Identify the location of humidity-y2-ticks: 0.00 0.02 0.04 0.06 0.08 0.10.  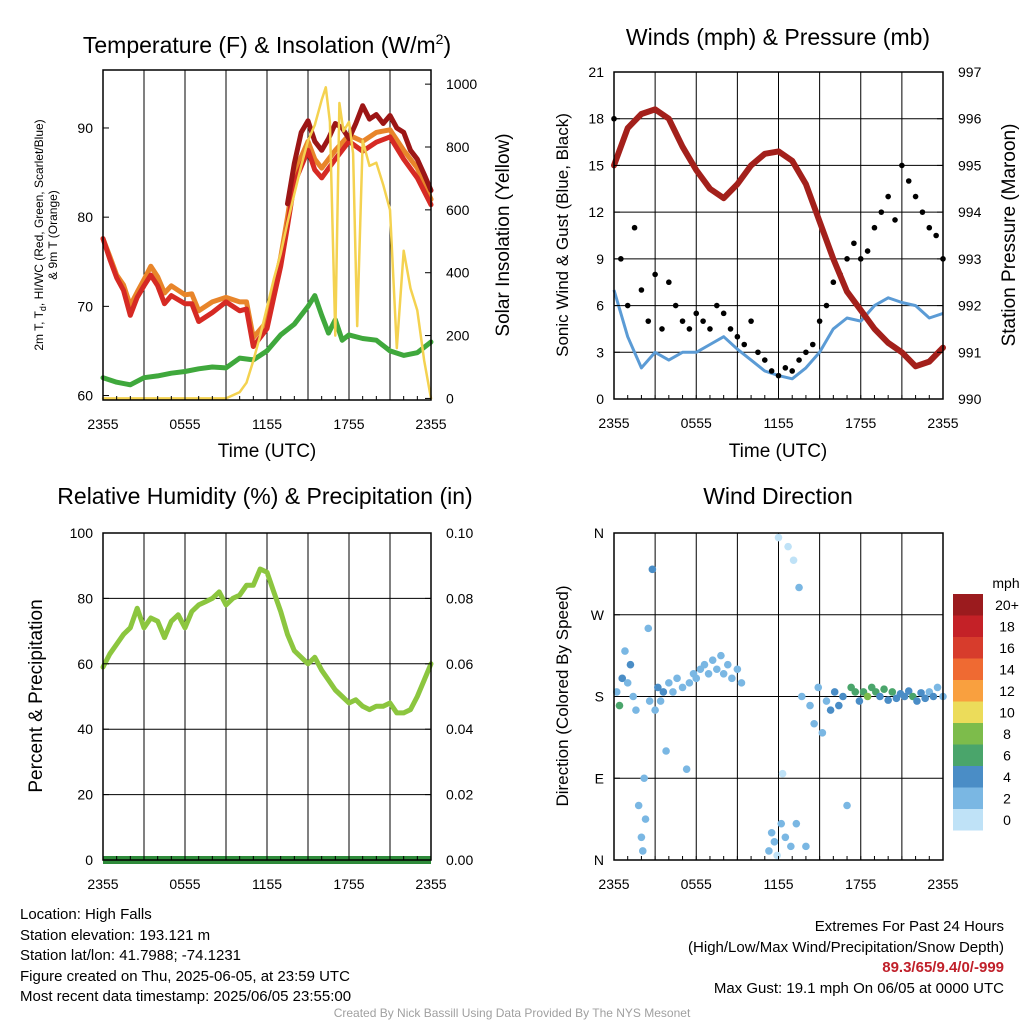
(449, 696).